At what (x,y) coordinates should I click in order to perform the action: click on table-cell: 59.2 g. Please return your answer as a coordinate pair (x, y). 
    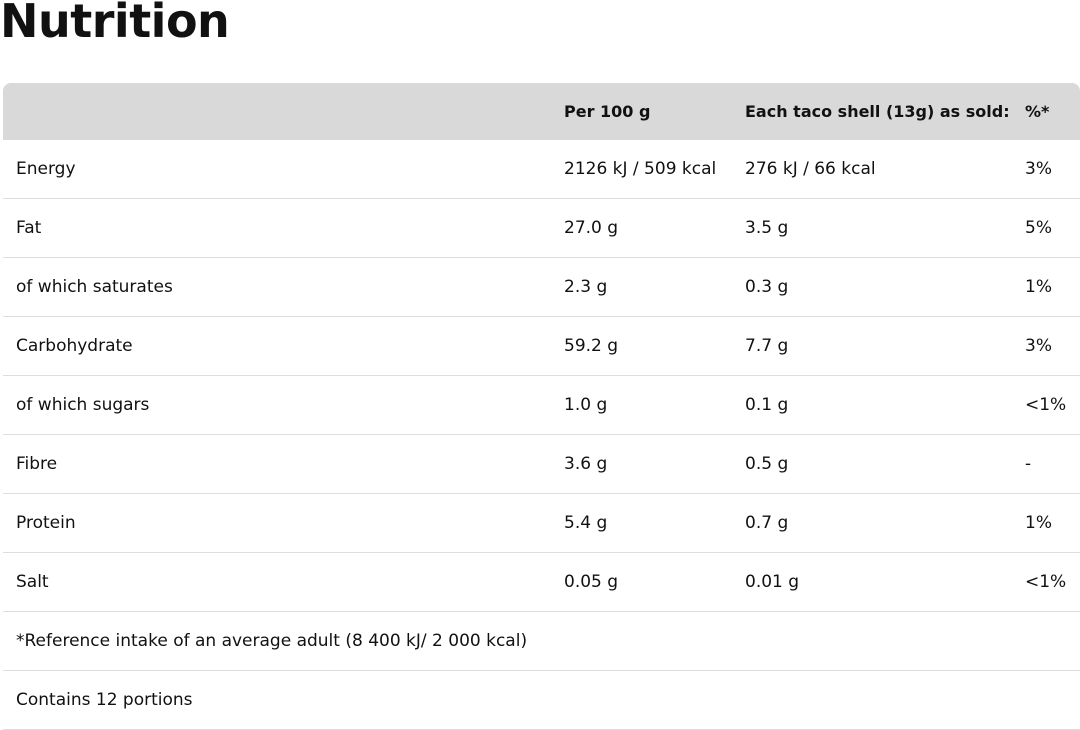
    Looking at the image, I should click on (654, 346).